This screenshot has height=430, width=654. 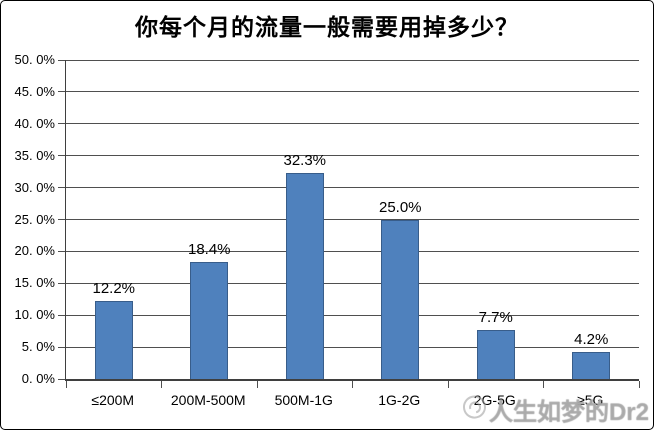 I want to click on y-tick-label: 25. 0%, so click(x=34, y=219).